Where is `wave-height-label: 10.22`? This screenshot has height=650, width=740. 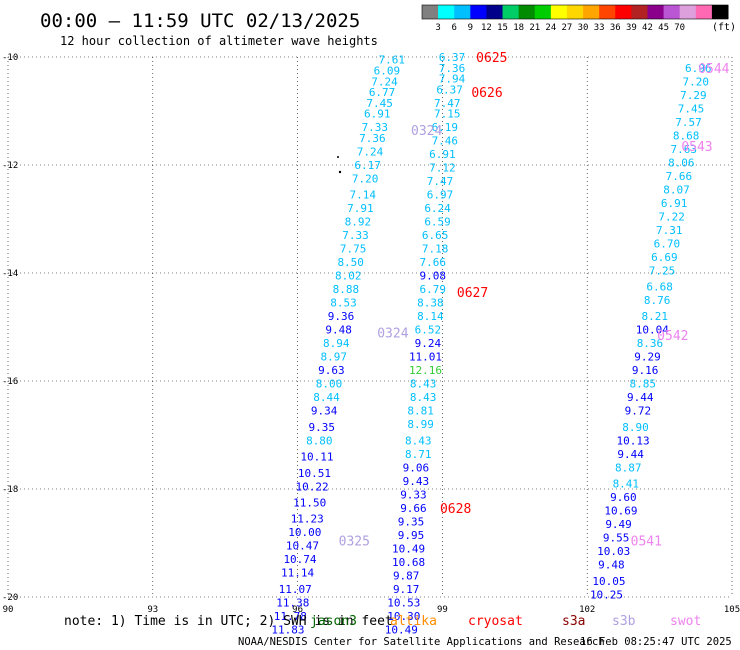 wave-height-label: 10.22 is located at coordinates (312, 486).